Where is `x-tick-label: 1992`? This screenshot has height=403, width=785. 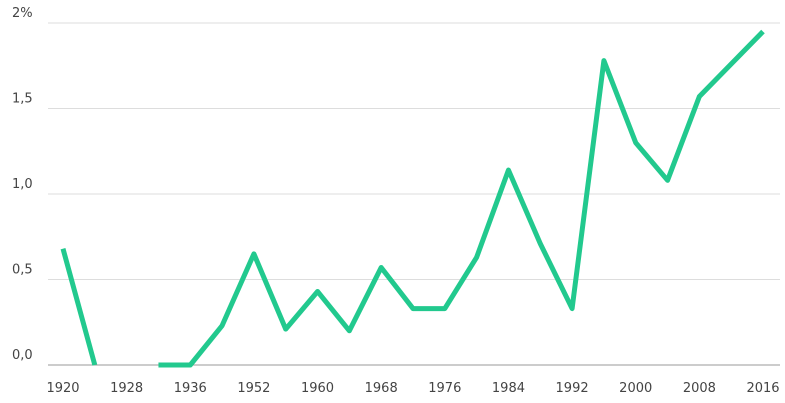 x-tick-label: 1992 is located at coordinates (572, 388).